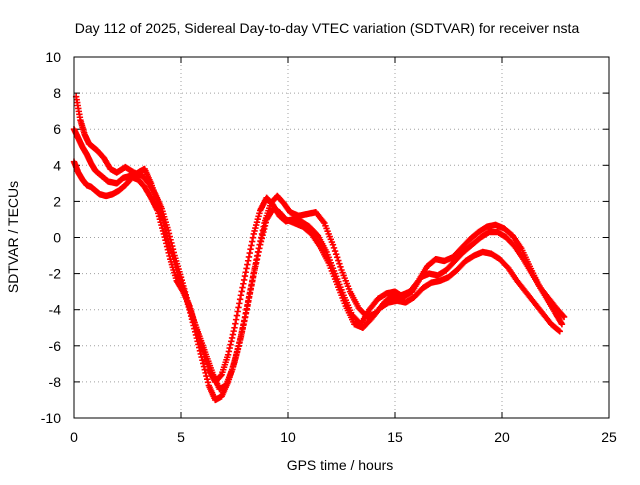 The image size is (640, 485). What do you see at coordinates (55, 382) in the screenshot?
I see `y-tick-label: -8` at bounding box center [55, 382].